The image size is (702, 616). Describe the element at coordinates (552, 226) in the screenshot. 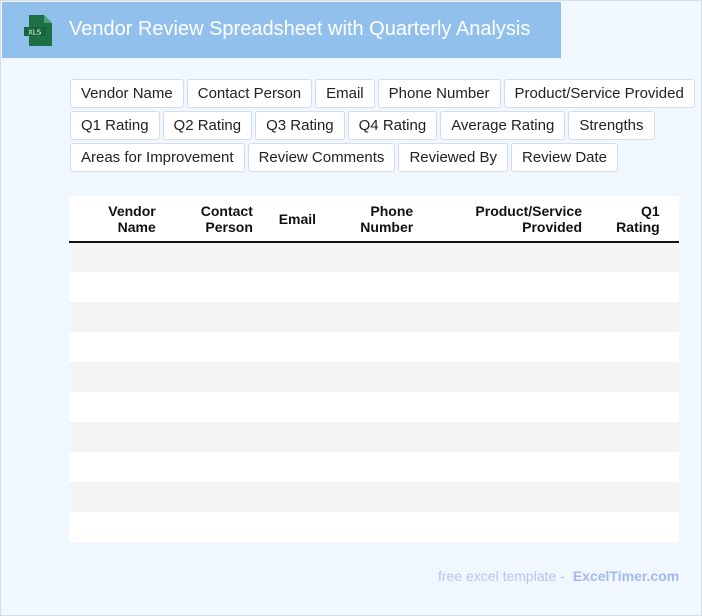

I see `column-header-line: Provided` at that location.